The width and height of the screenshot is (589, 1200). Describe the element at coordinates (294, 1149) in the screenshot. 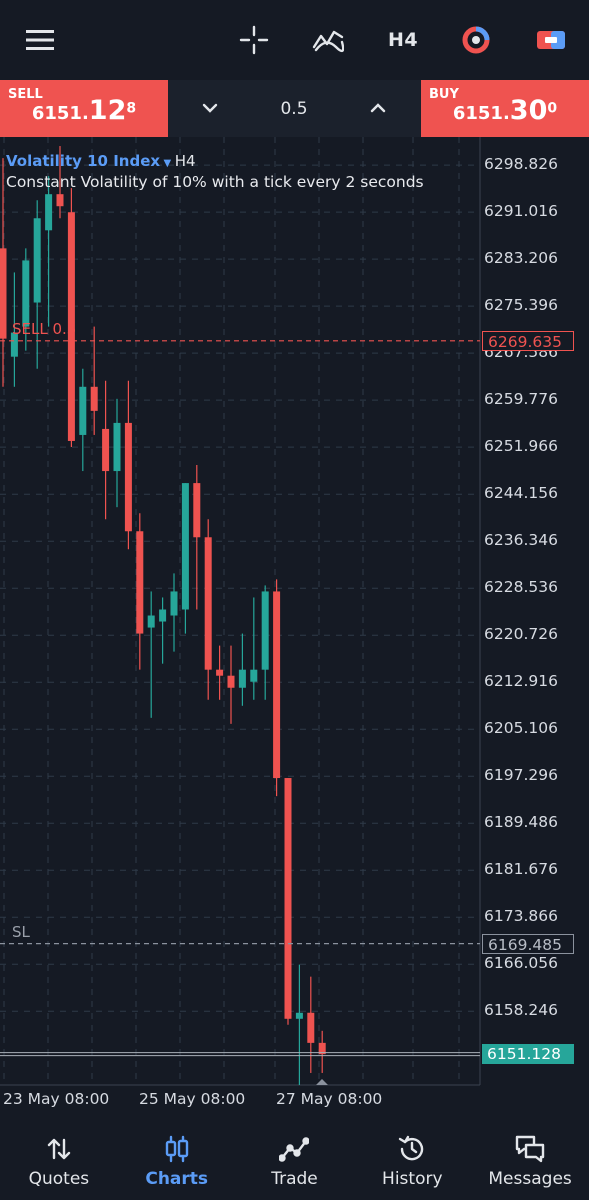

I see `trade-icon` at that location.